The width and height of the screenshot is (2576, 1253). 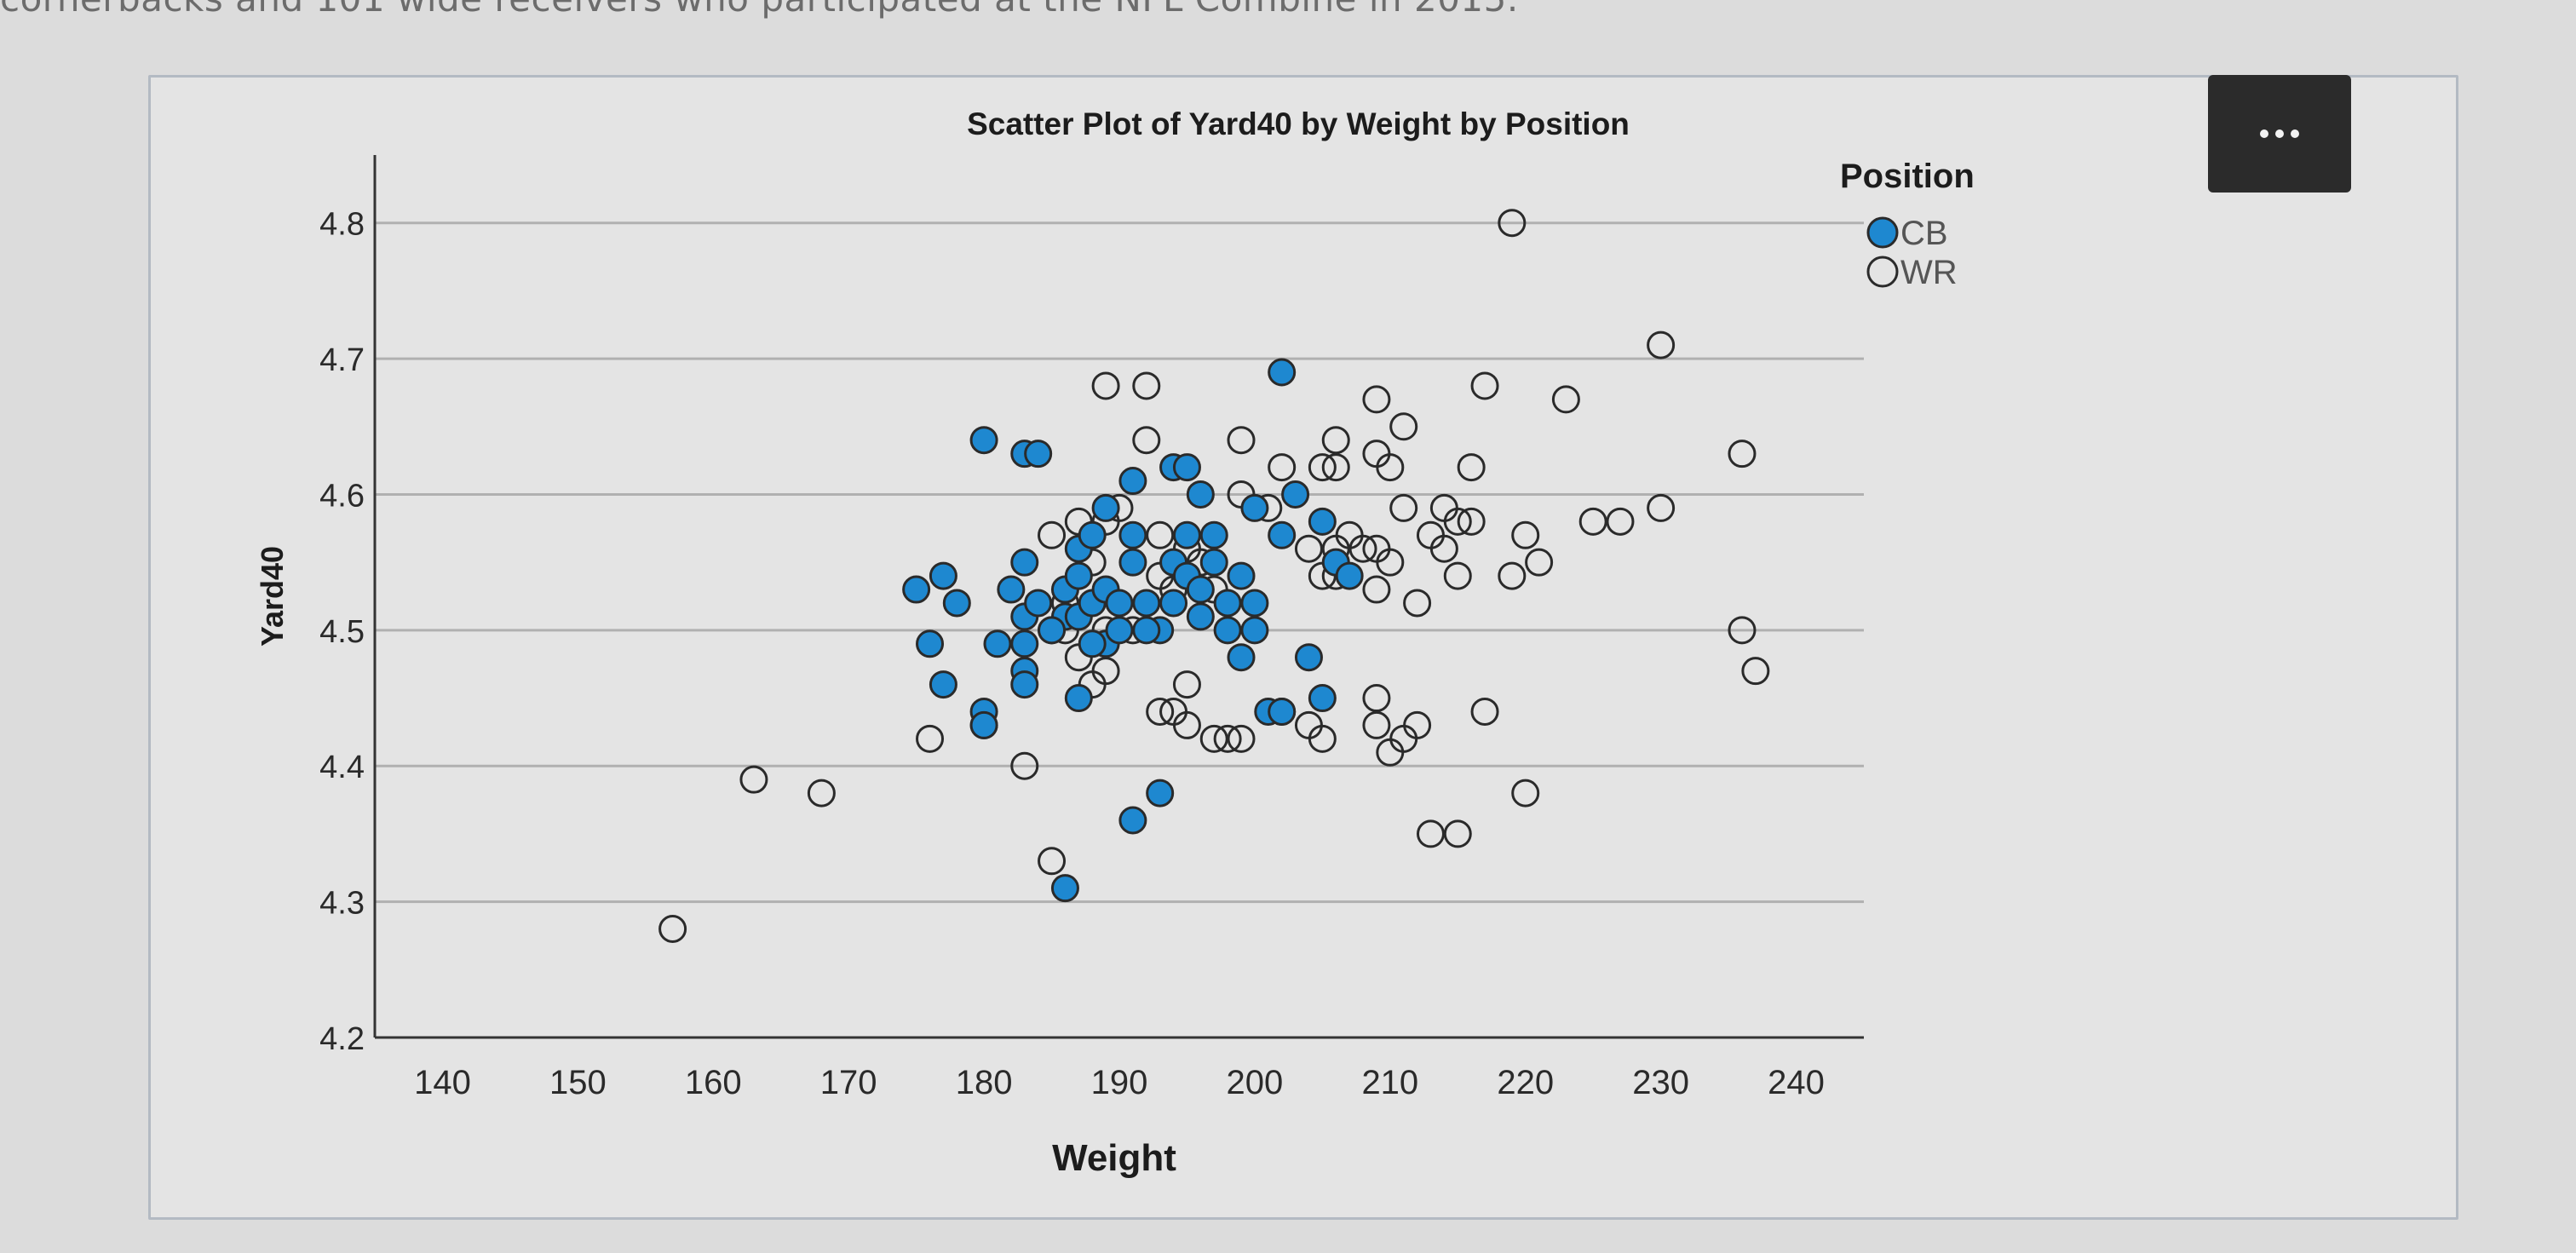 What do you see at coordinates (1883, 272) in the screenshot?
I see `legend-marker-wr` at bounding box center [1883, 272].